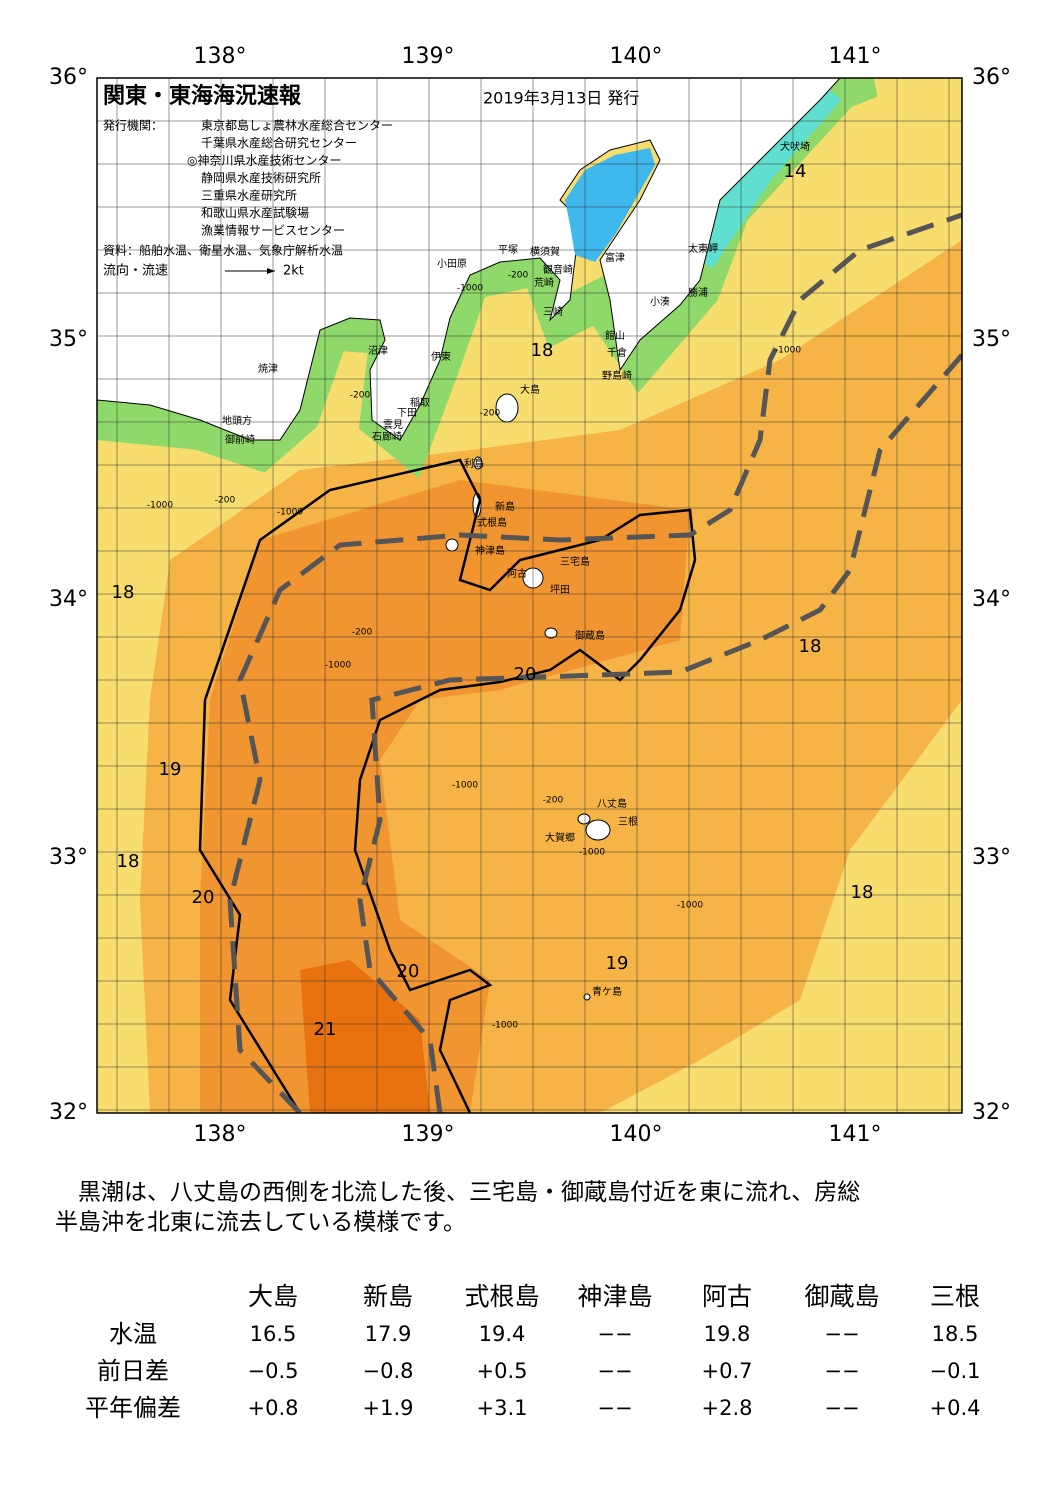  Describe the element at coordinates (365, 1036) in the screenshot. I see `sea-warmest` at that location.